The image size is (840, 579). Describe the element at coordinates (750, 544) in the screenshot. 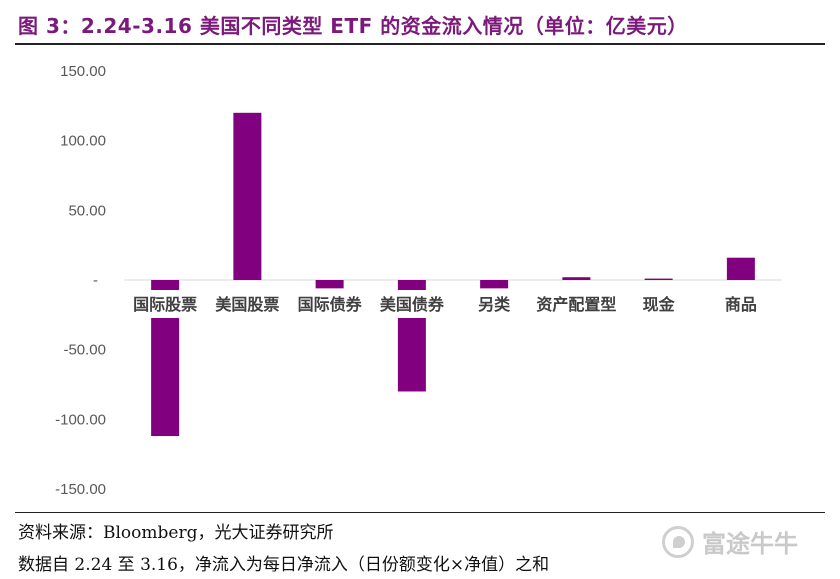

I see `watermark-text: 富途牛牛` at that location.